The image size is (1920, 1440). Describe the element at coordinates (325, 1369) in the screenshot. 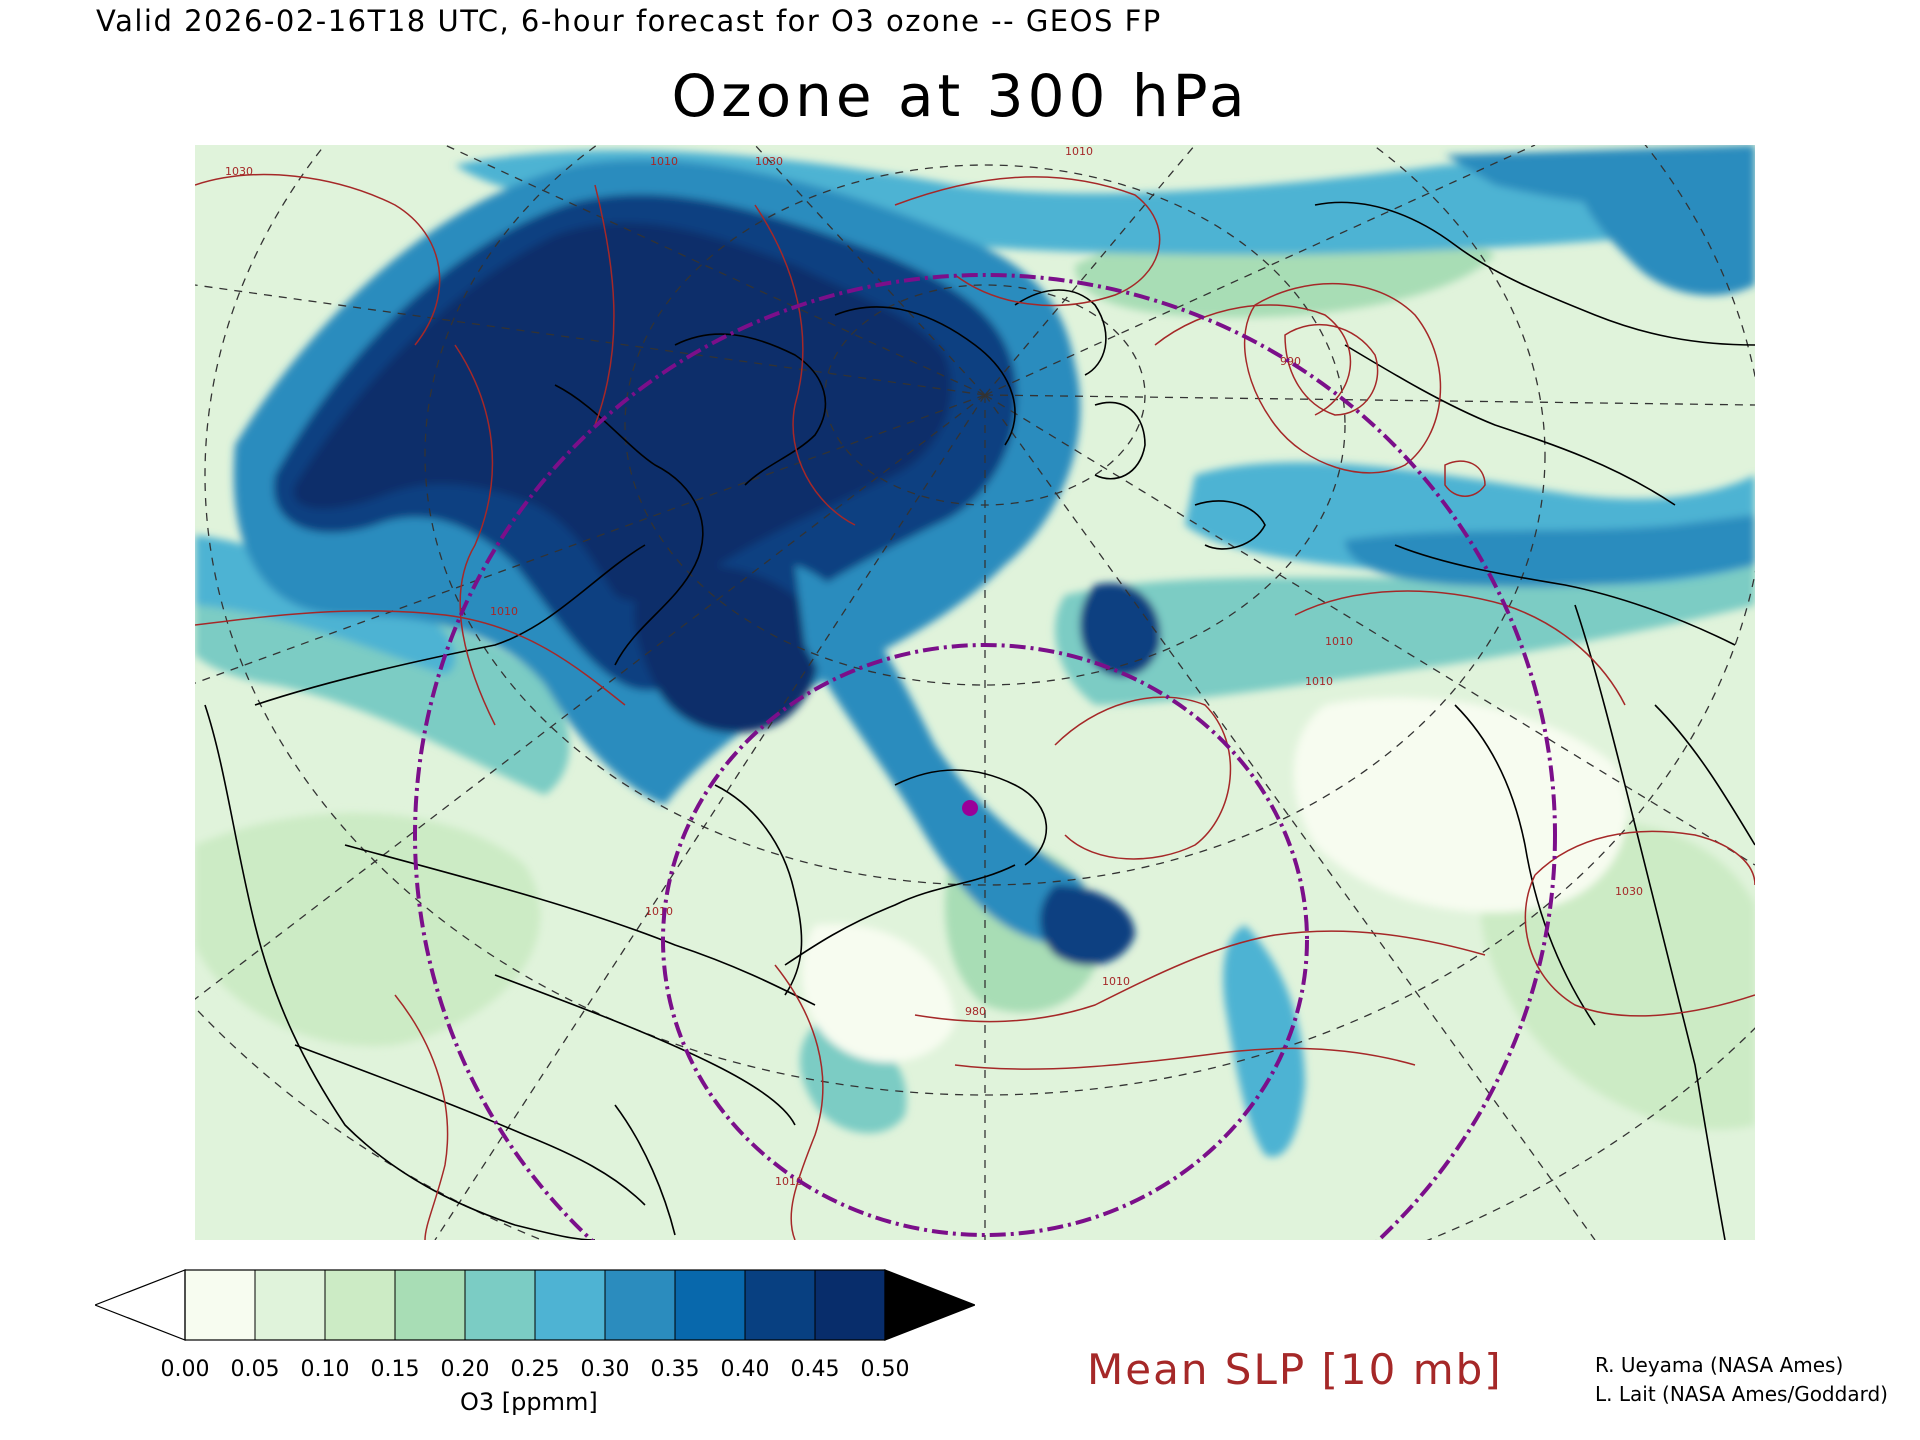

I see `colorbar-tick-label: 0.10` at that location.